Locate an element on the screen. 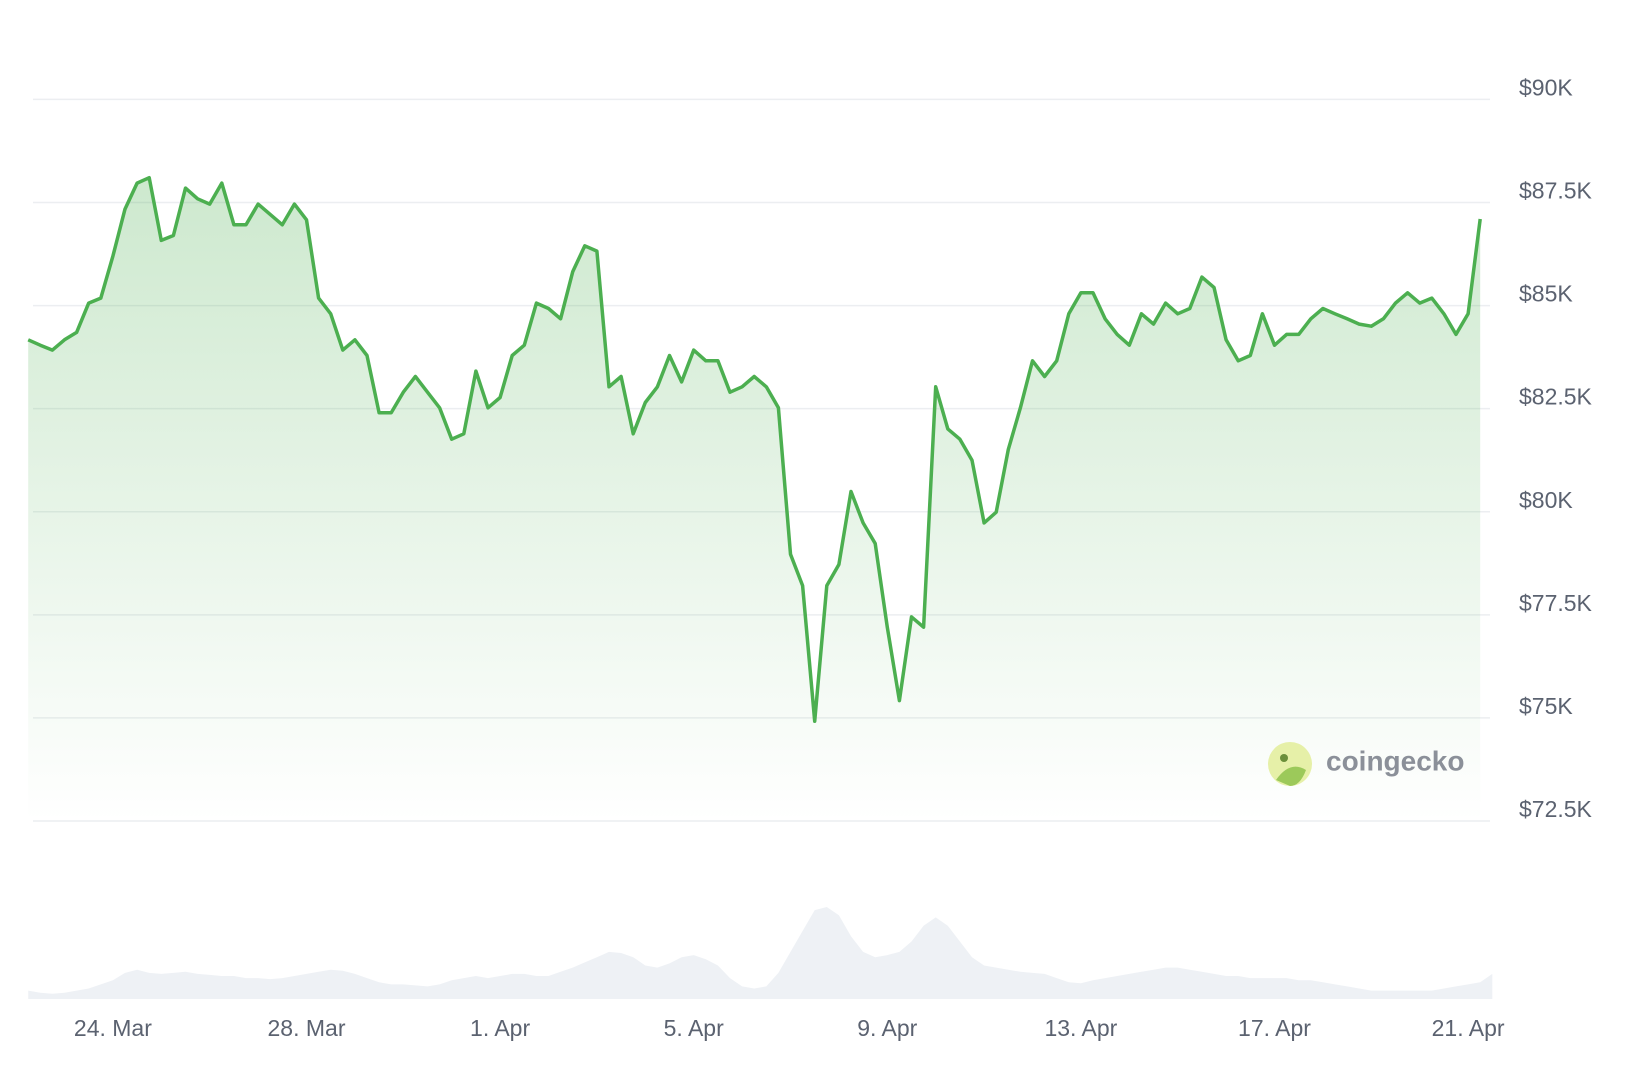 This screenshot has height=1068, width=1632. watermark: coingecko is located at coordinates (1366, 764).